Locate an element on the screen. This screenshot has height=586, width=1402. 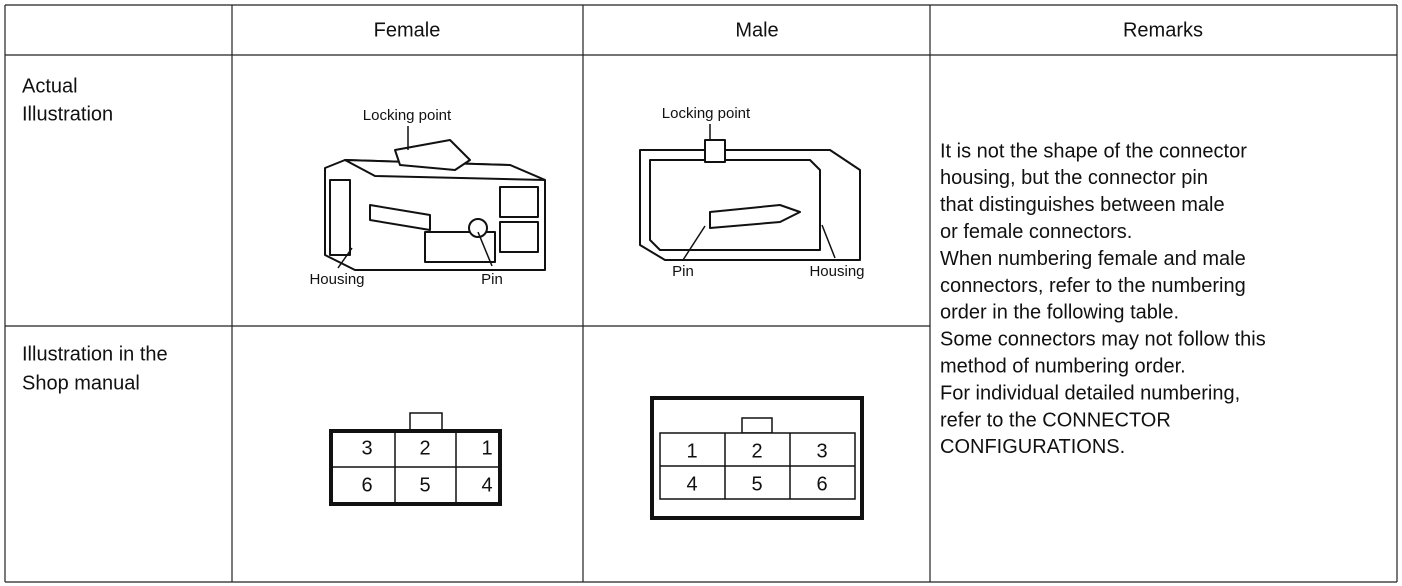
female-illustration is located at coordinates (435, 198).